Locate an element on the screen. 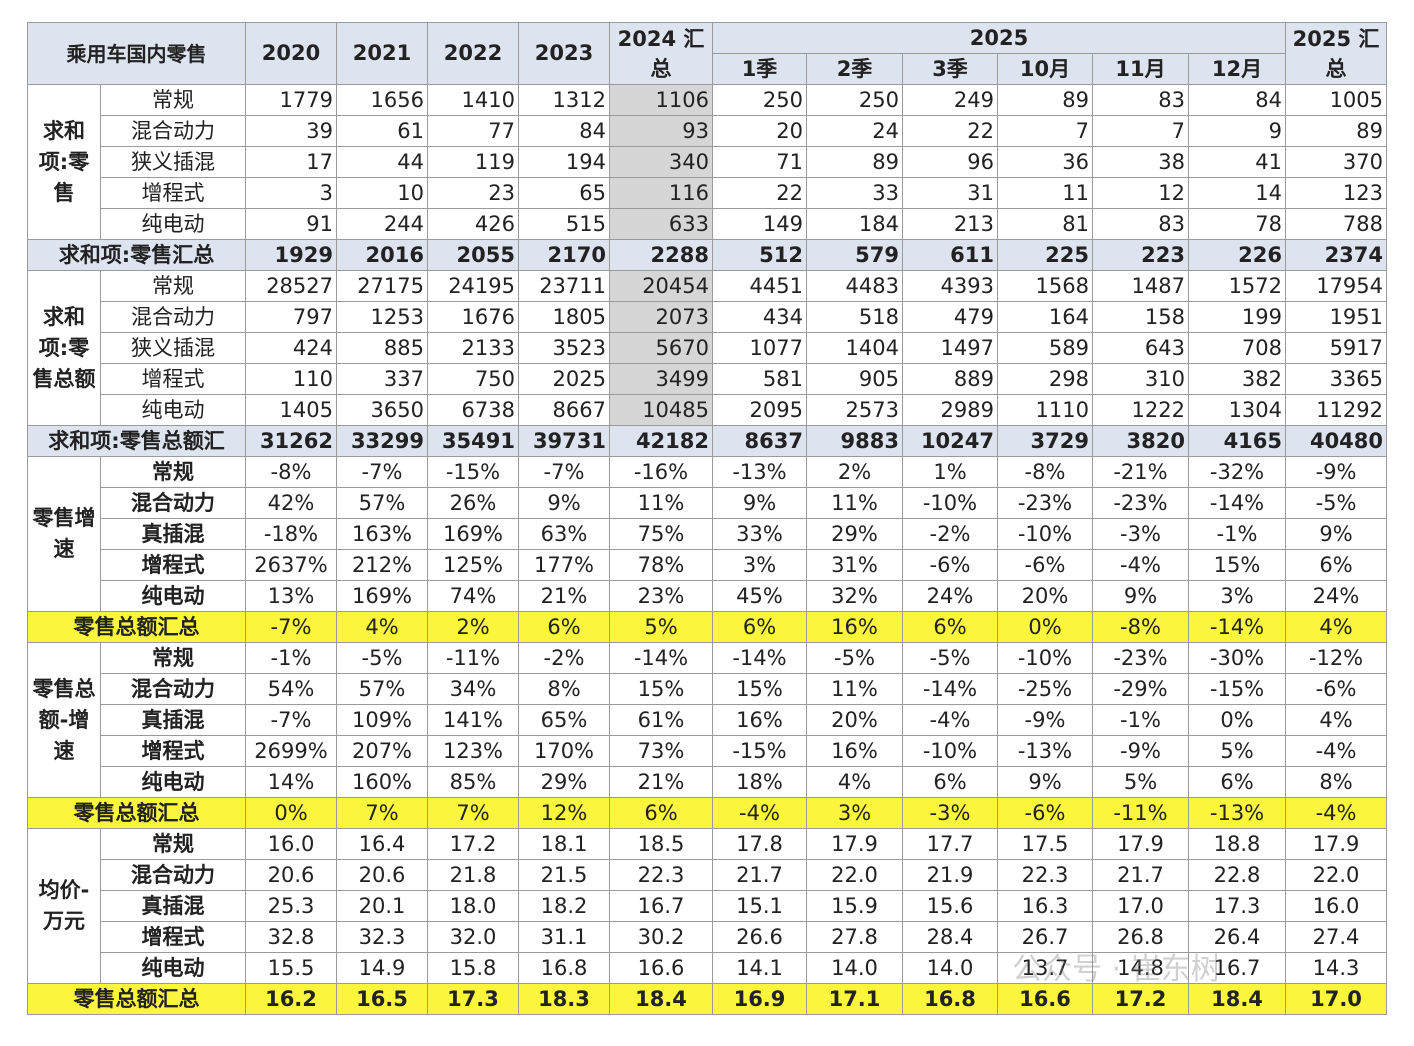 The width and height of the screenshot is (1414, 1046). cell: 83 is located at coordinates (1140, 100).